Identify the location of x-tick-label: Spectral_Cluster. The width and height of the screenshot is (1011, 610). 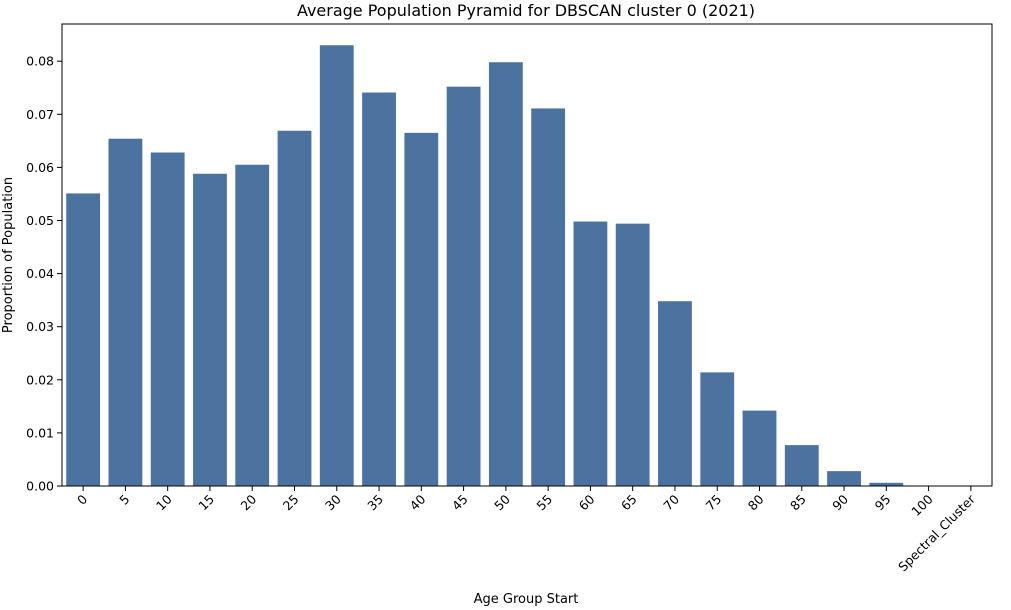
(936, 532).